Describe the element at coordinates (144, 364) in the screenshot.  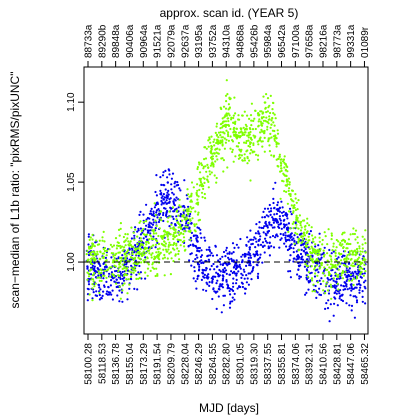
I see `x-tick-label: 58173.29` at that location.